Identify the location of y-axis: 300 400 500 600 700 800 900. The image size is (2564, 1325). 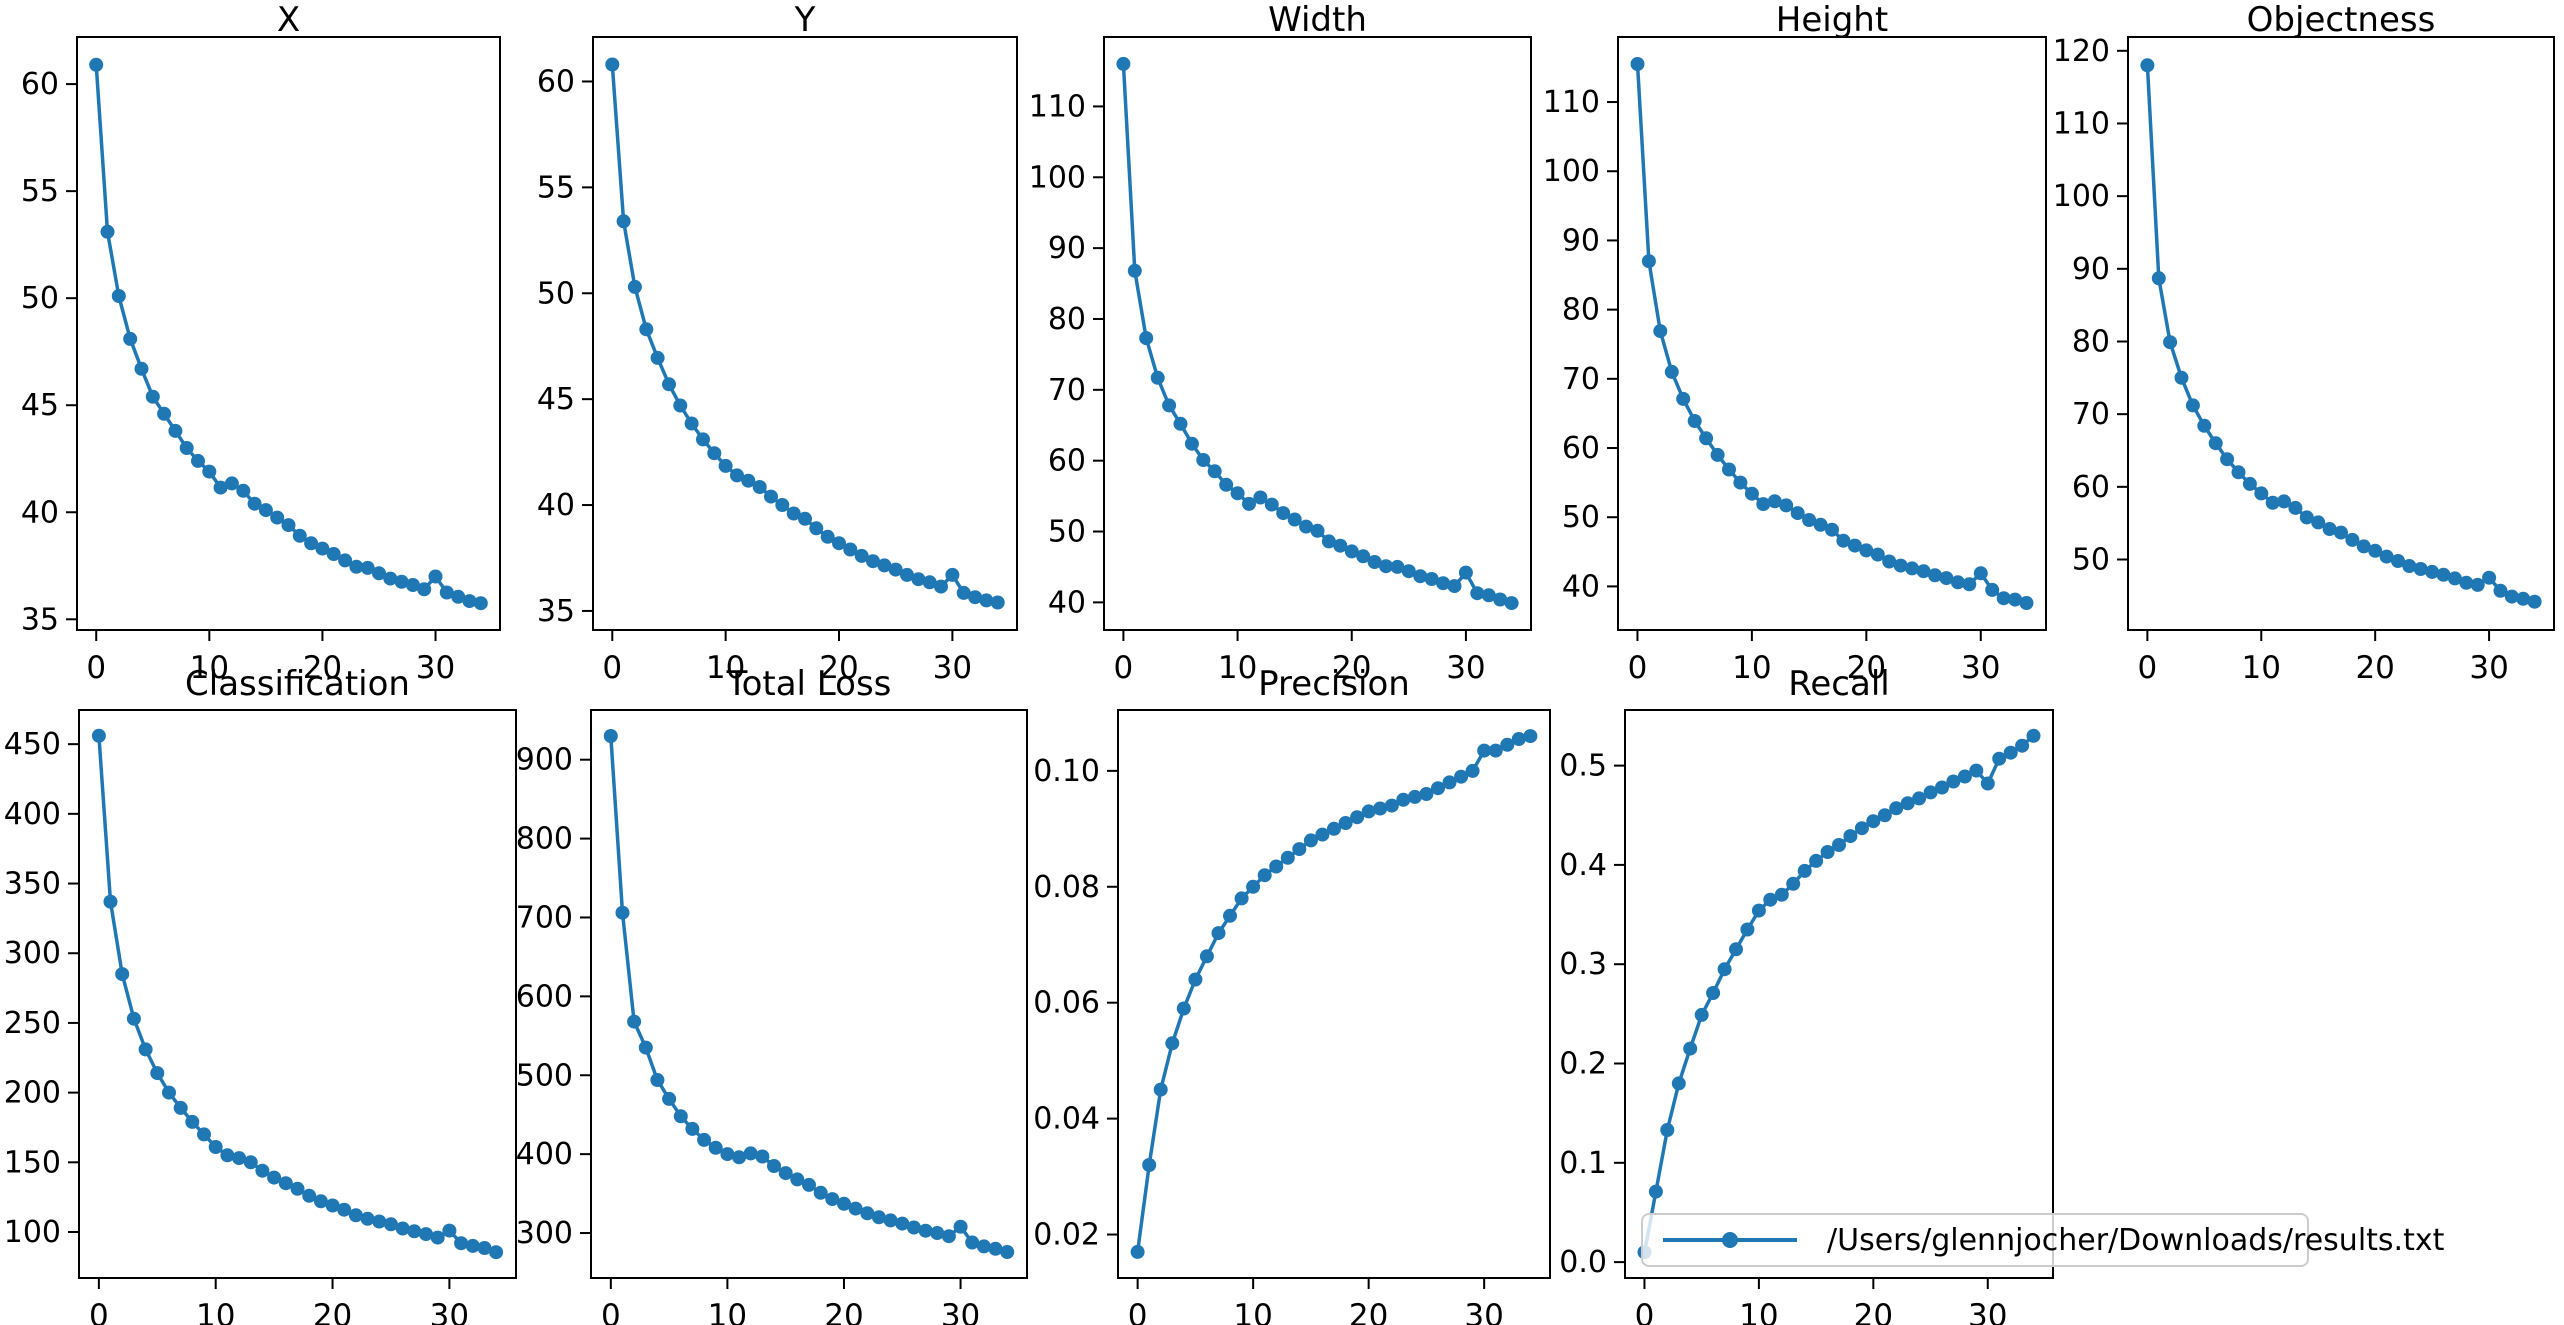
(553, 997).